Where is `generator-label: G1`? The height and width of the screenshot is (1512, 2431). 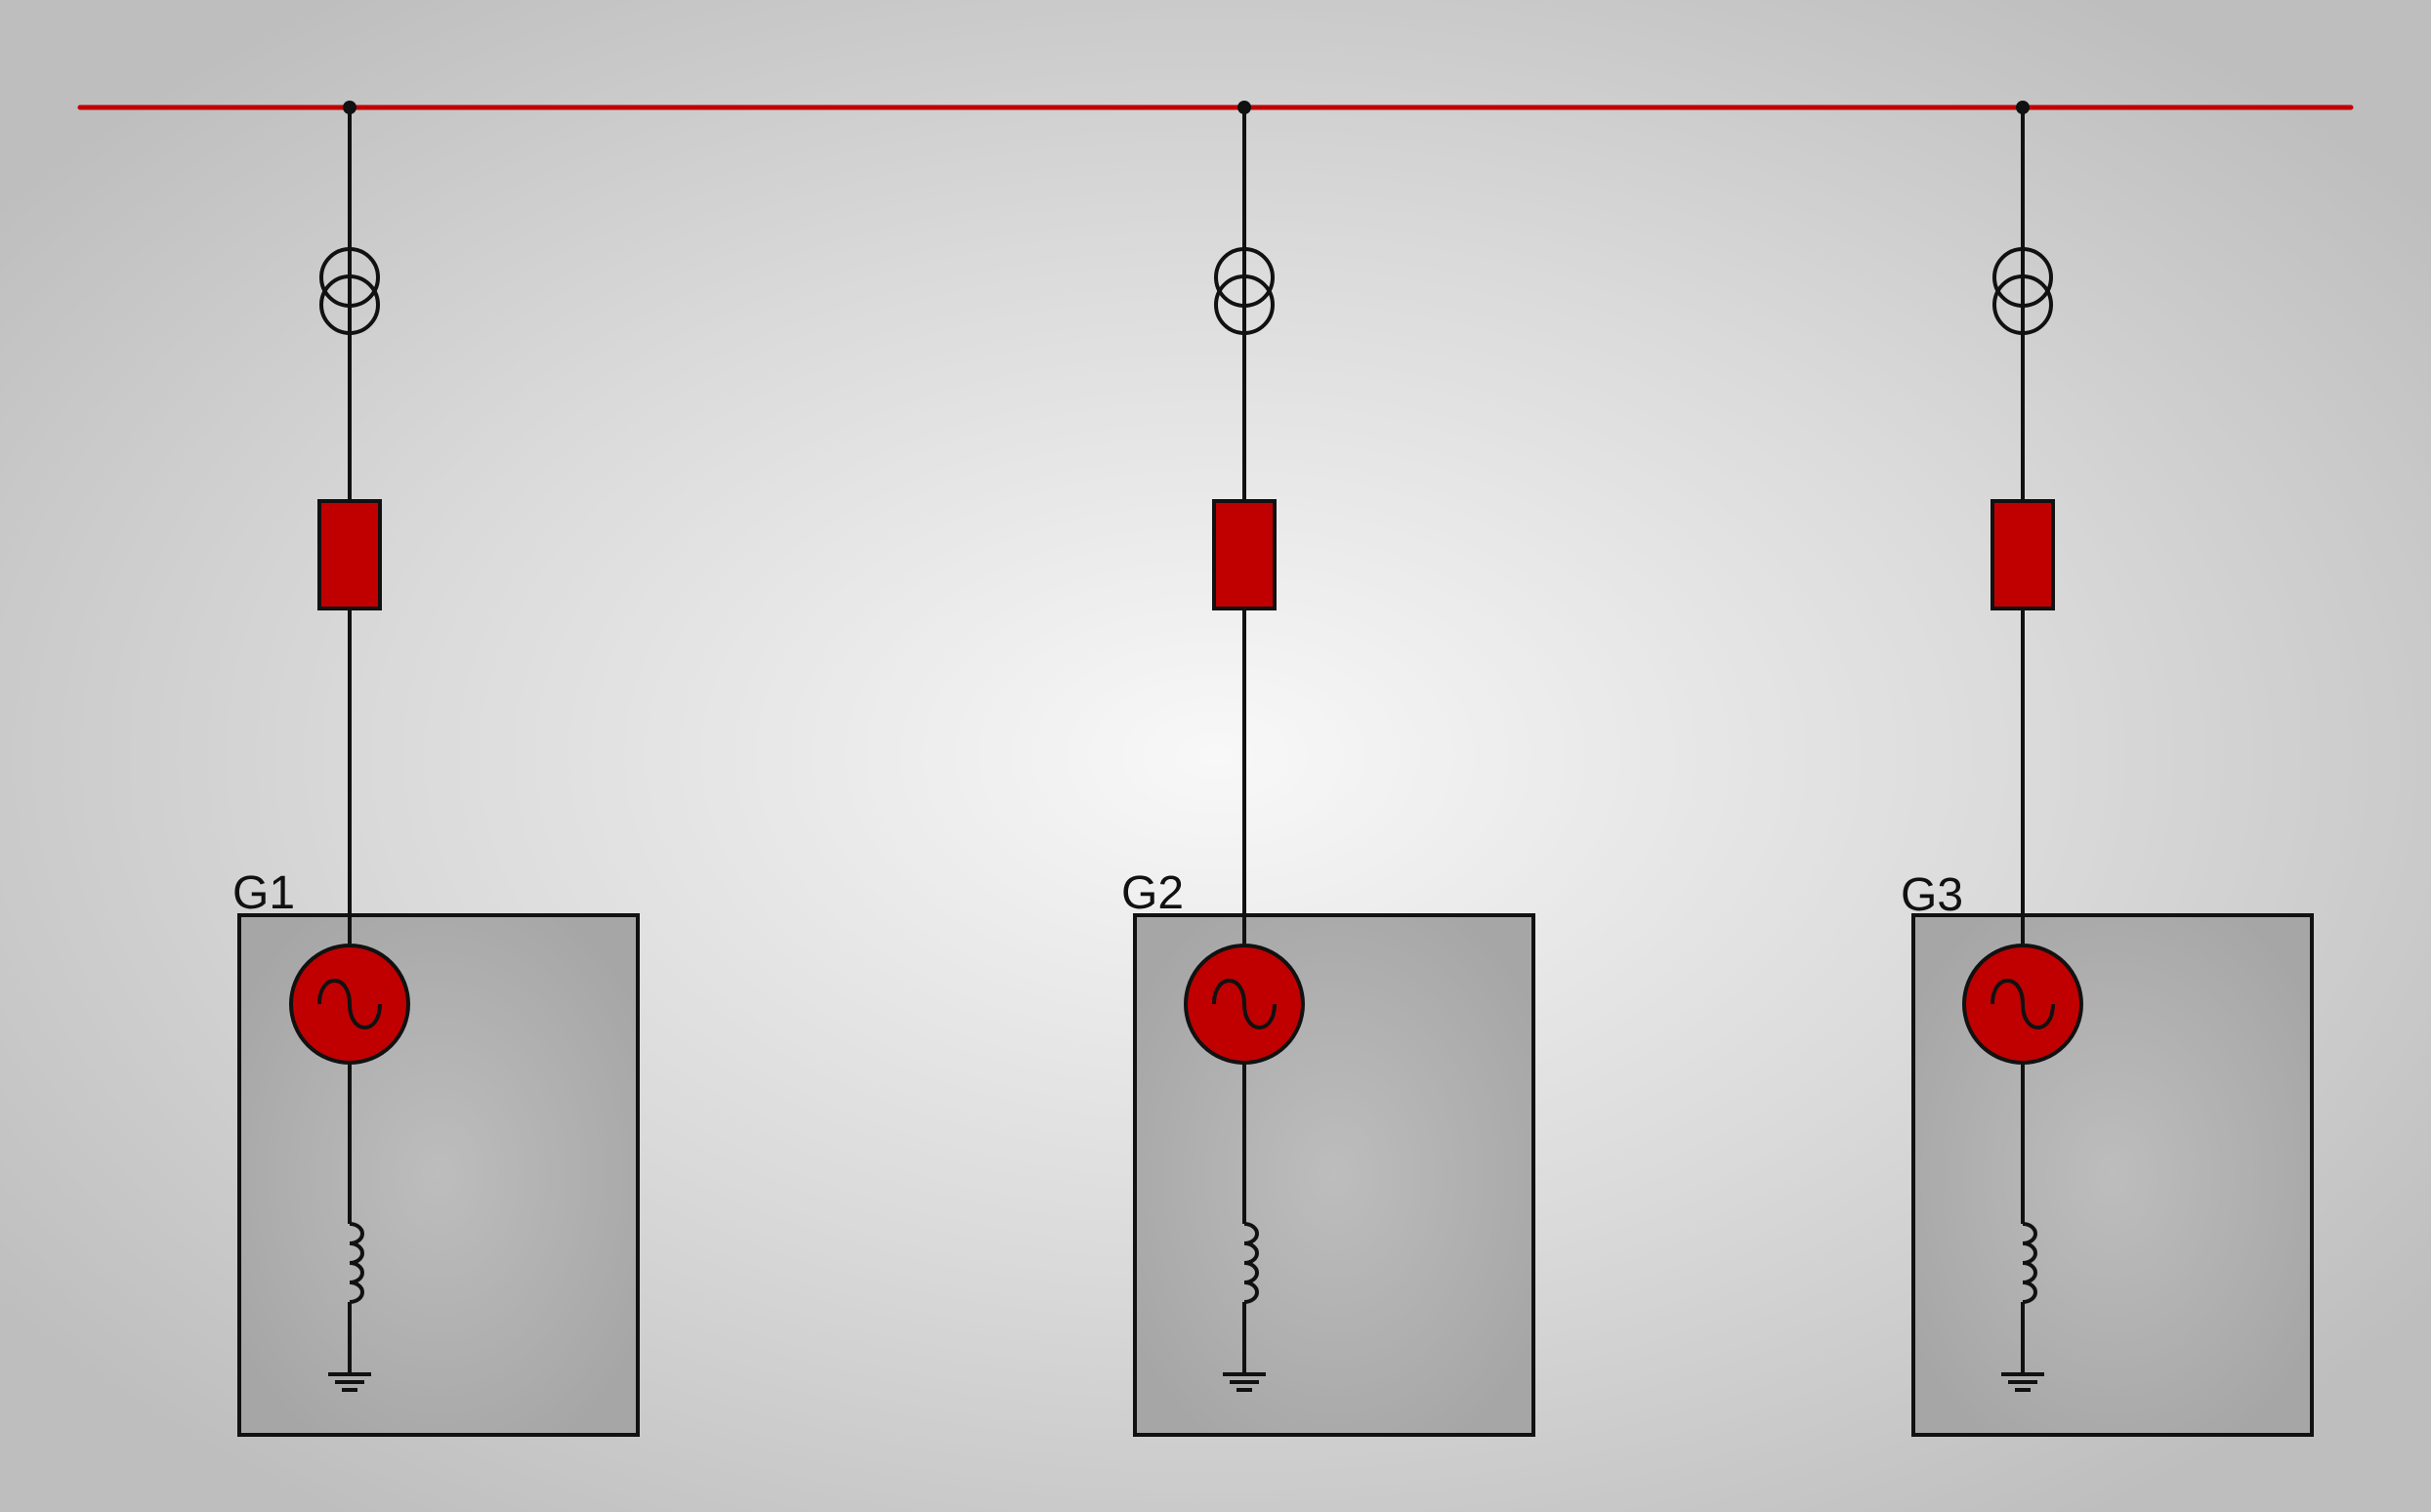 generator-label: G1 is located at coordinates (263, 893).